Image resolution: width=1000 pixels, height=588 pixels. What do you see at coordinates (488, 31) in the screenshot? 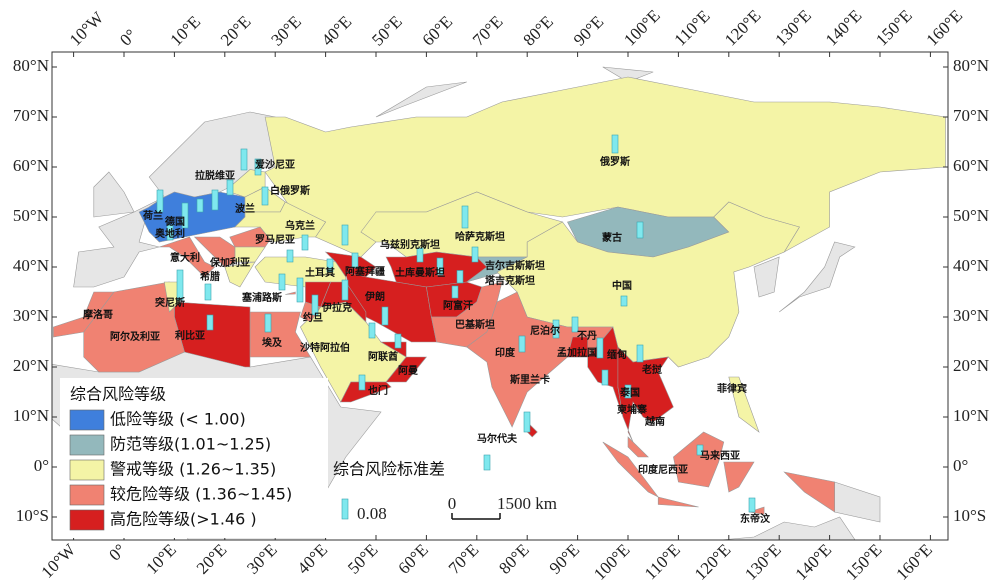
I see `lon-label: 70°E` at bounding box center [488, 31].